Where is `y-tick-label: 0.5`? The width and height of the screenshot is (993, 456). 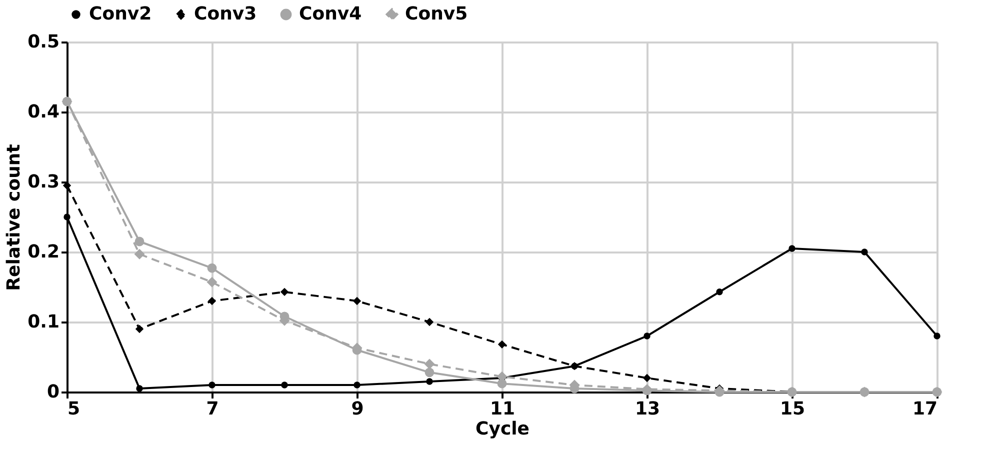 y-tick-label: 0.5 is located at coordinates (44, 42).